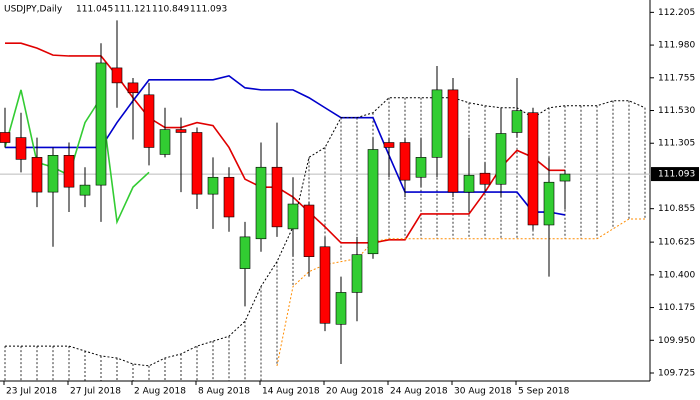 Image resolution: width=700 pixels, height=400 pixels. What do you see at coordinates (224, 392) in the screenshot?
I see `x-tick-label: 8 Aug 2018` at bounding box center [224, 392].